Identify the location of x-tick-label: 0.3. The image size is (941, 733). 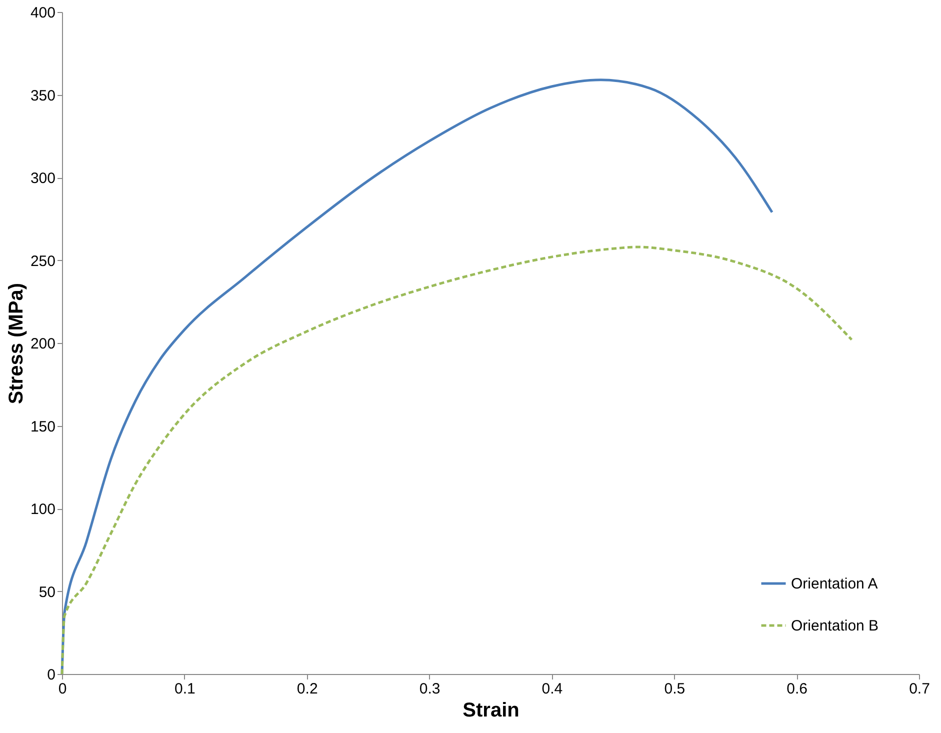
(429, 689).